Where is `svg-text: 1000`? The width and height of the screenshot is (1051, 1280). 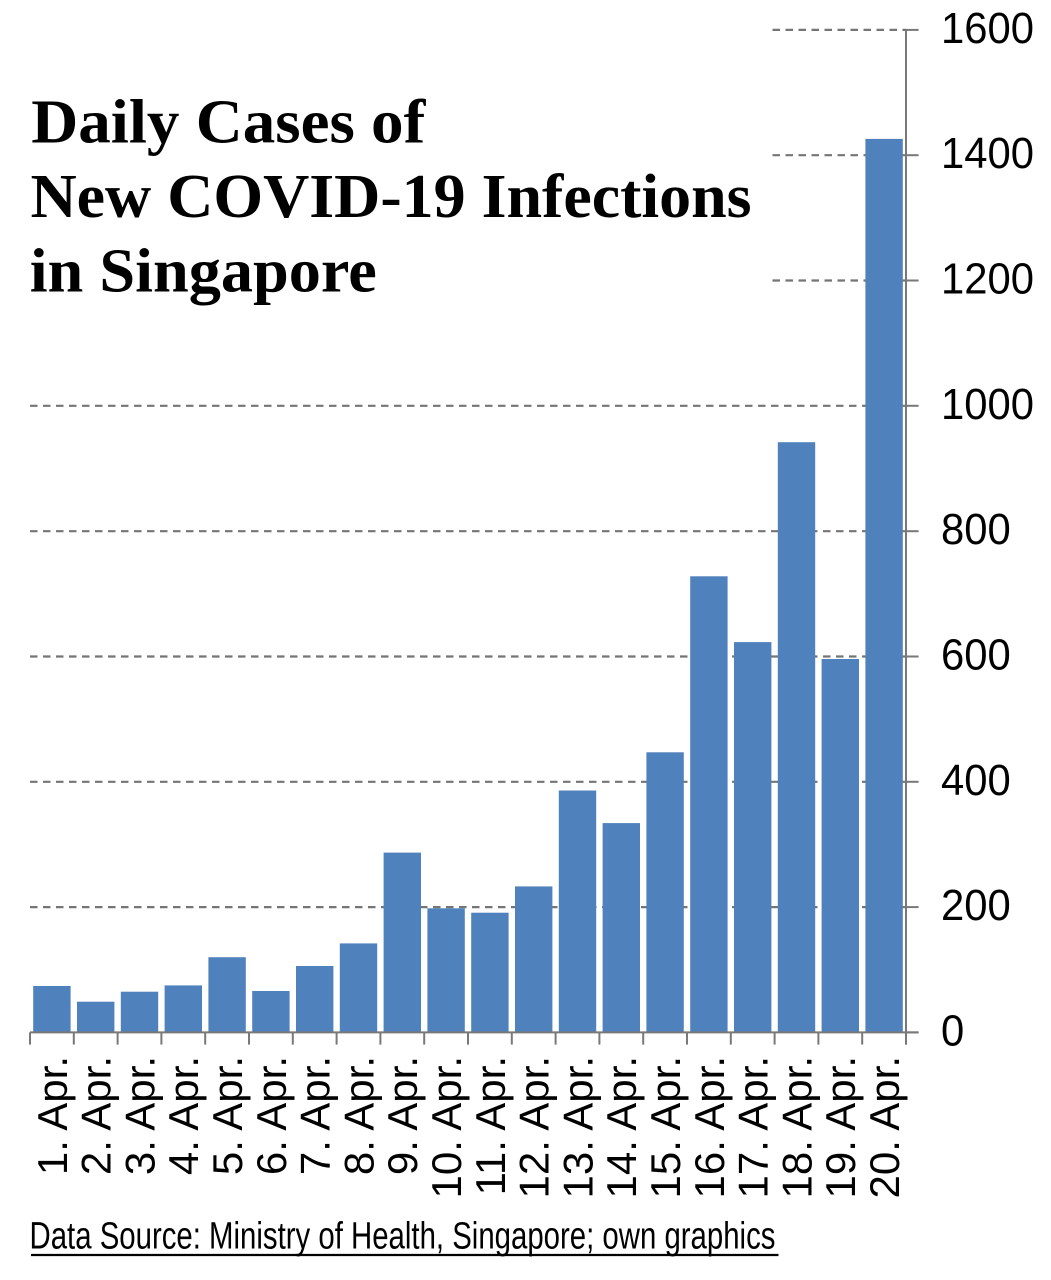 svg-text: 1000 is located at coordinates (987, 404).